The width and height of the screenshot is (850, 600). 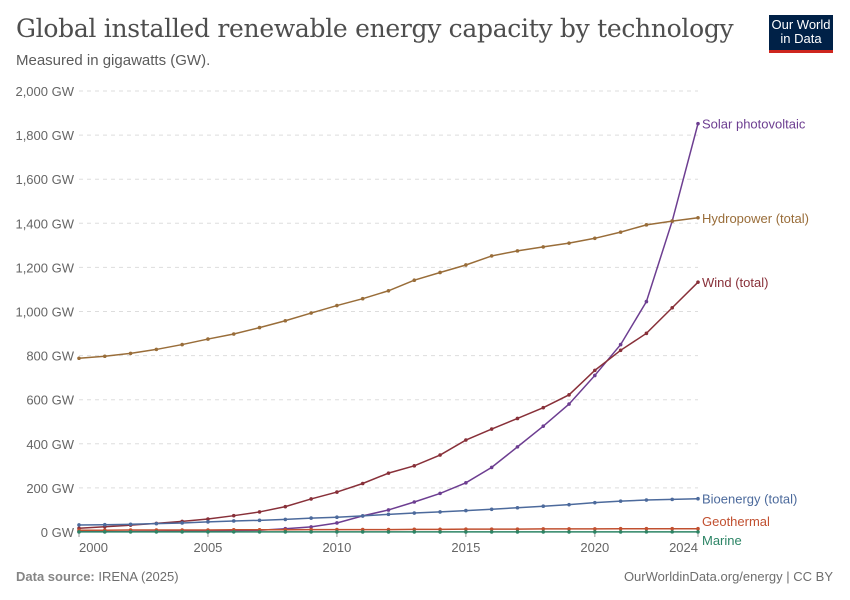 I want to click on y-tick-label: 800 GW, so click(x=50, y=356).